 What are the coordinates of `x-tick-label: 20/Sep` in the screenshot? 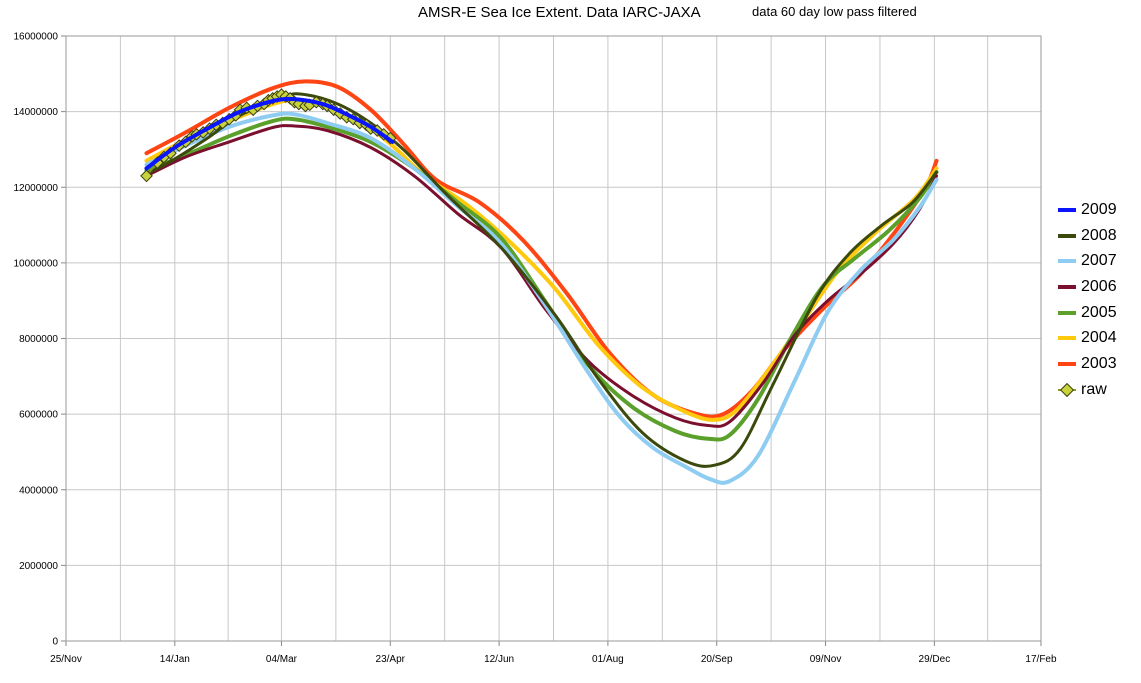 It's located at (717, 659).